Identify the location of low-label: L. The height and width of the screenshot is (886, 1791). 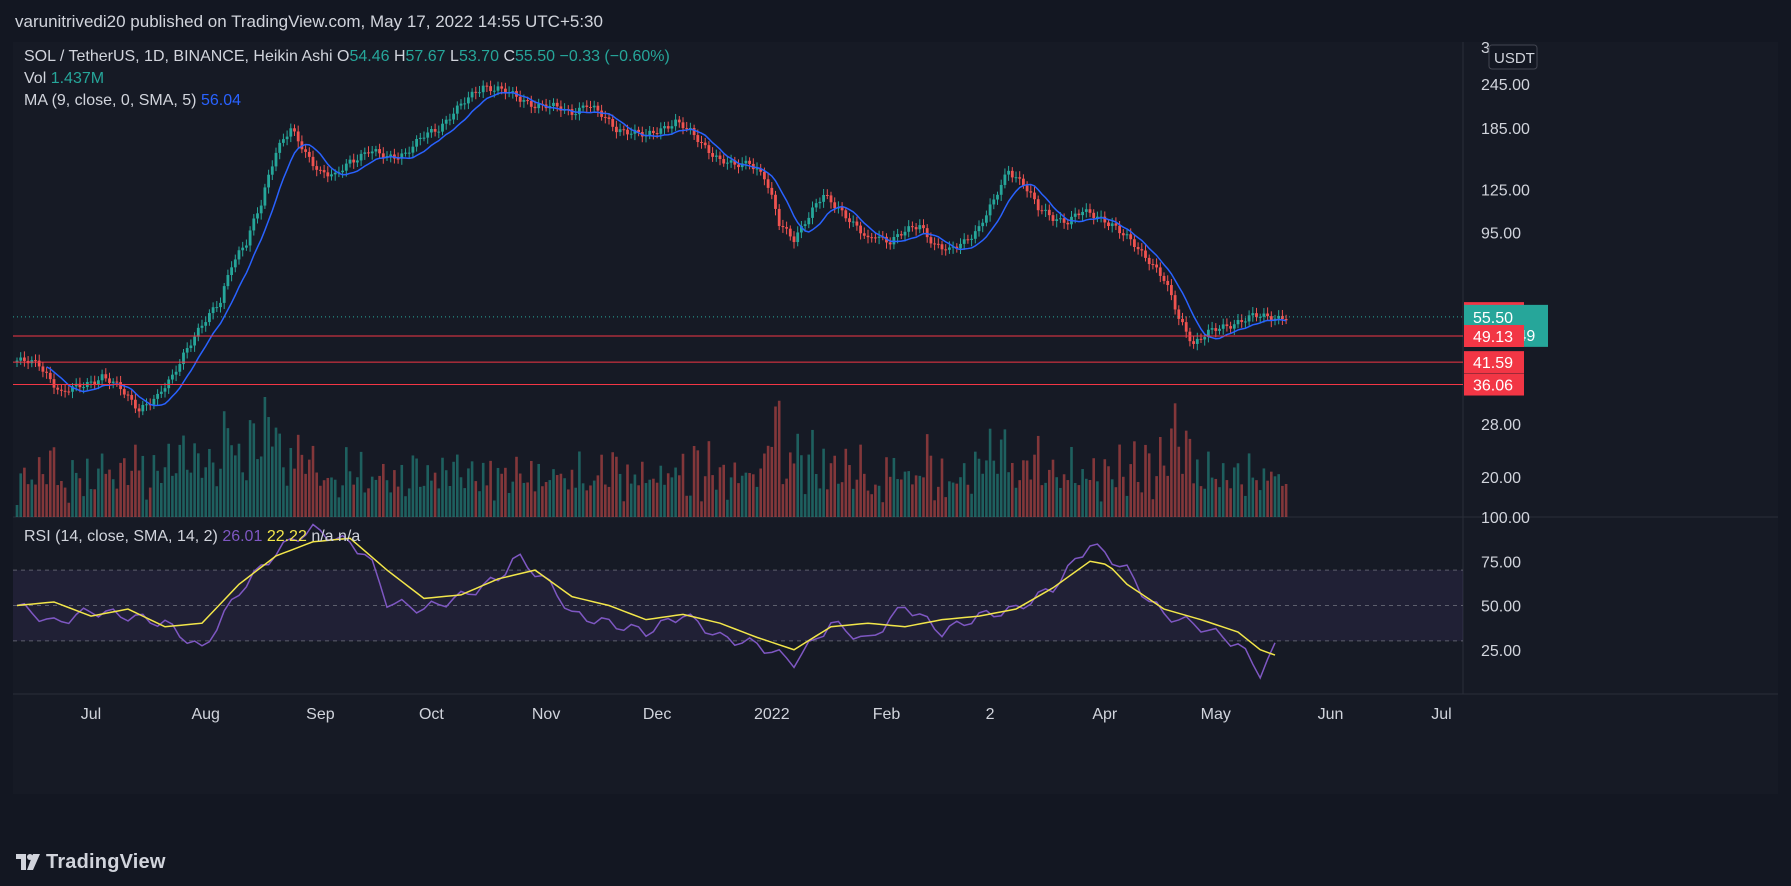
(454, 56).